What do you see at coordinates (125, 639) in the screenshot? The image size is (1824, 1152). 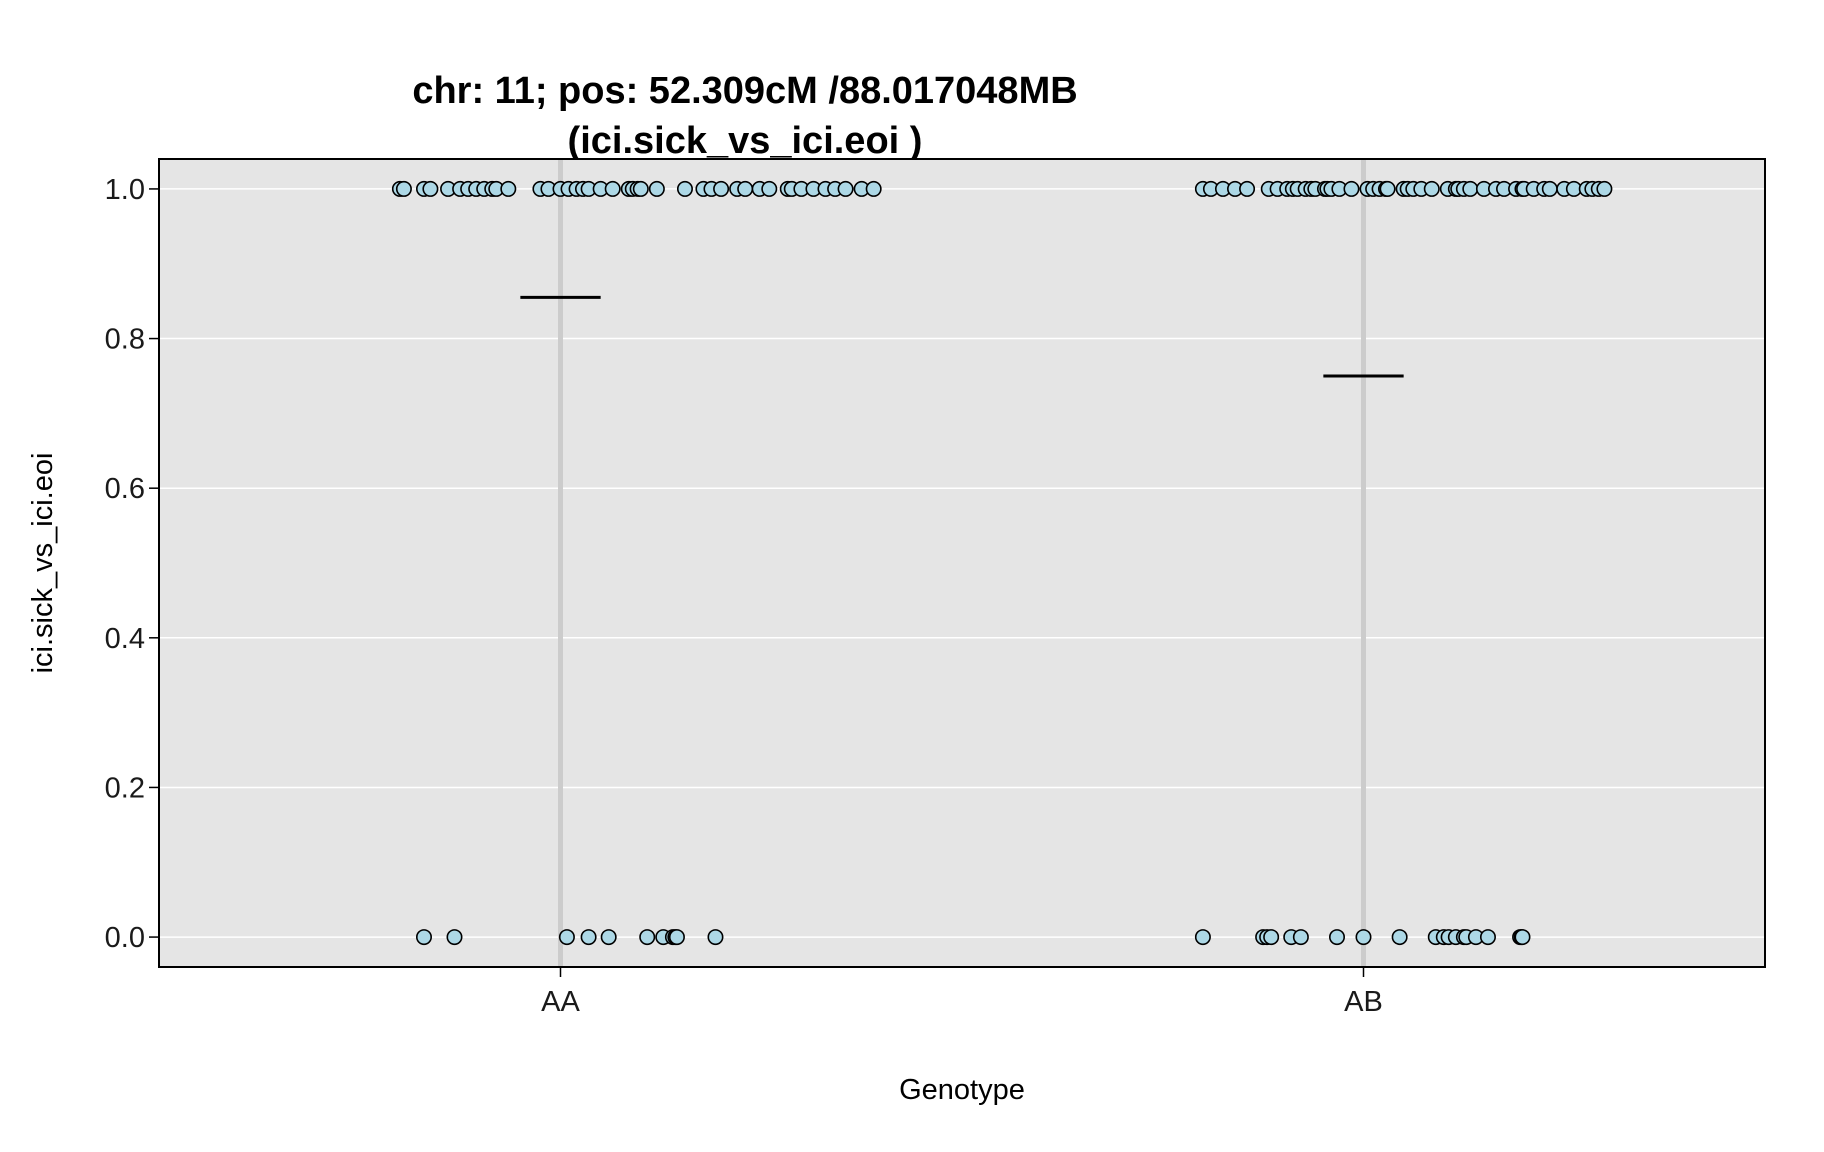 I see `y-tick-label: 0.4` at bounding box center [125, 639].